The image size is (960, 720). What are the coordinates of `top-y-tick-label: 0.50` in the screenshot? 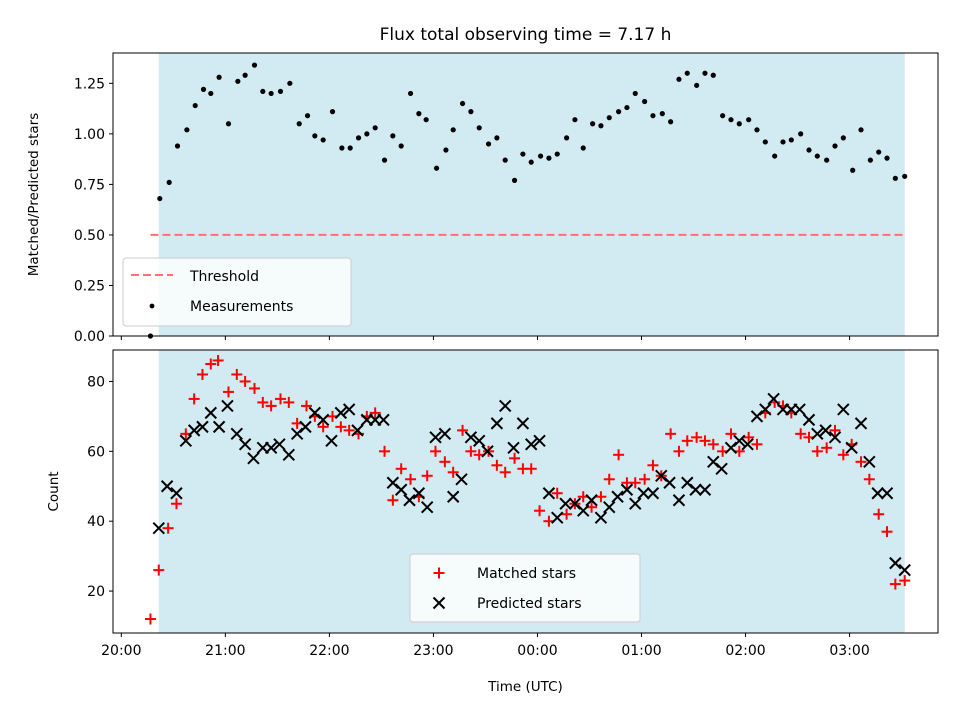 It's located at (89, 236).